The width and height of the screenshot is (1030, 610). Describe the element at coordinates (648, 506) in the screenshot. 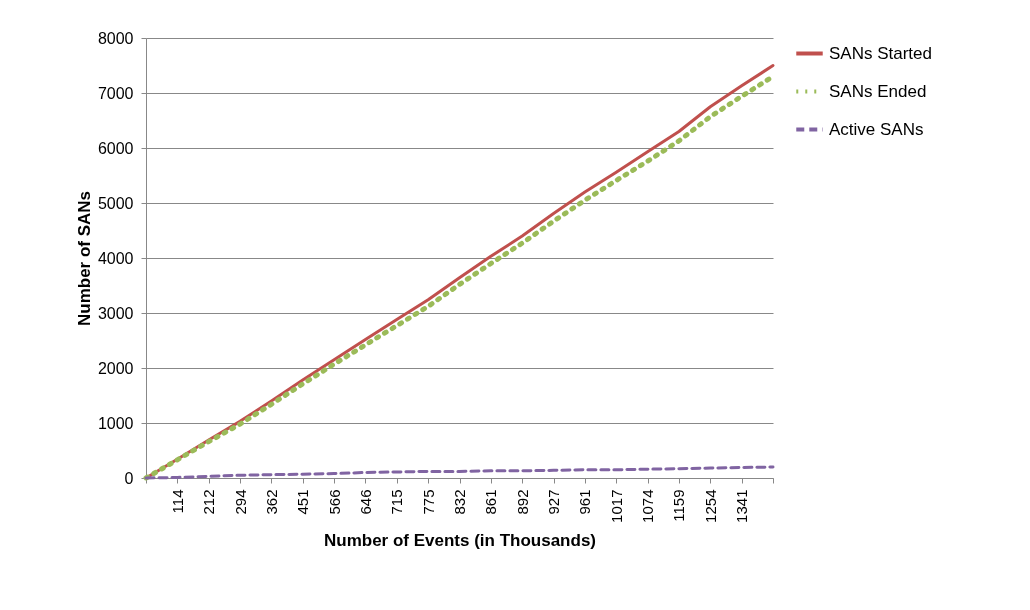

I see `x-tick-label: 1074` at that location.